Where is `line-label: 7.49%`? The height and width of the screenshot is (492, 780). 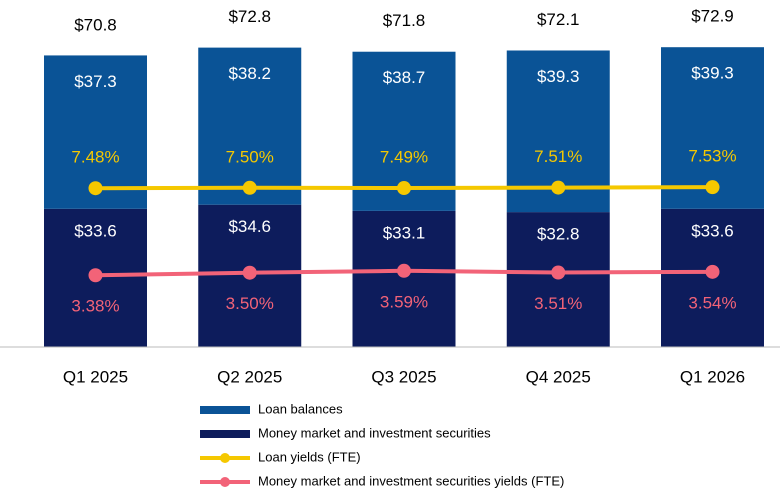 line-label: 7.49% is located at coordinates (404, 157).